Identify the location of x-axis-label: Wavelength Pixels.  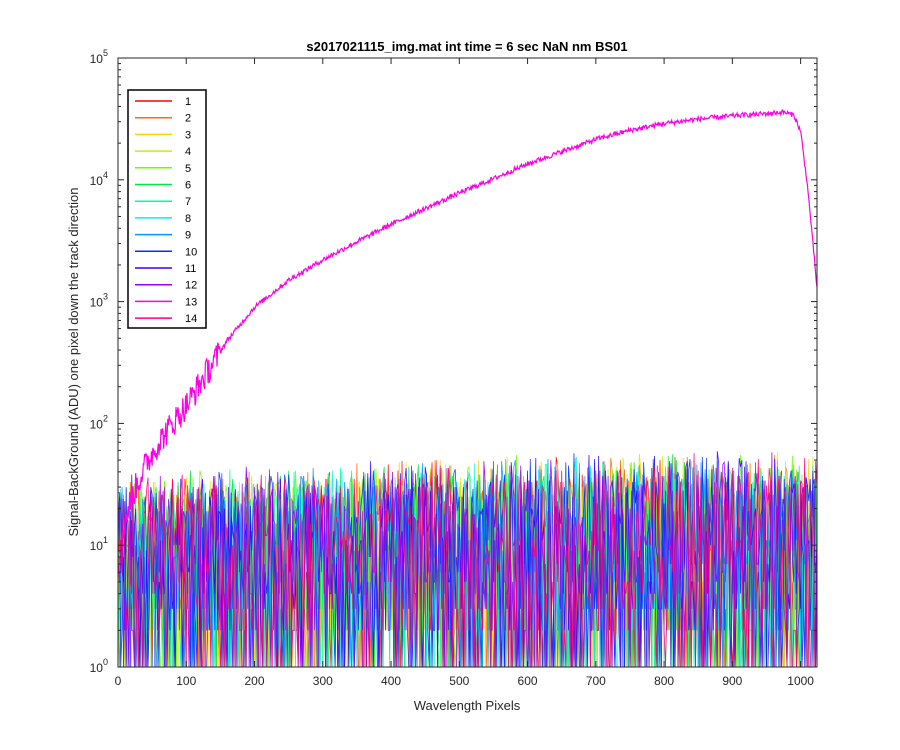
(467, 705).